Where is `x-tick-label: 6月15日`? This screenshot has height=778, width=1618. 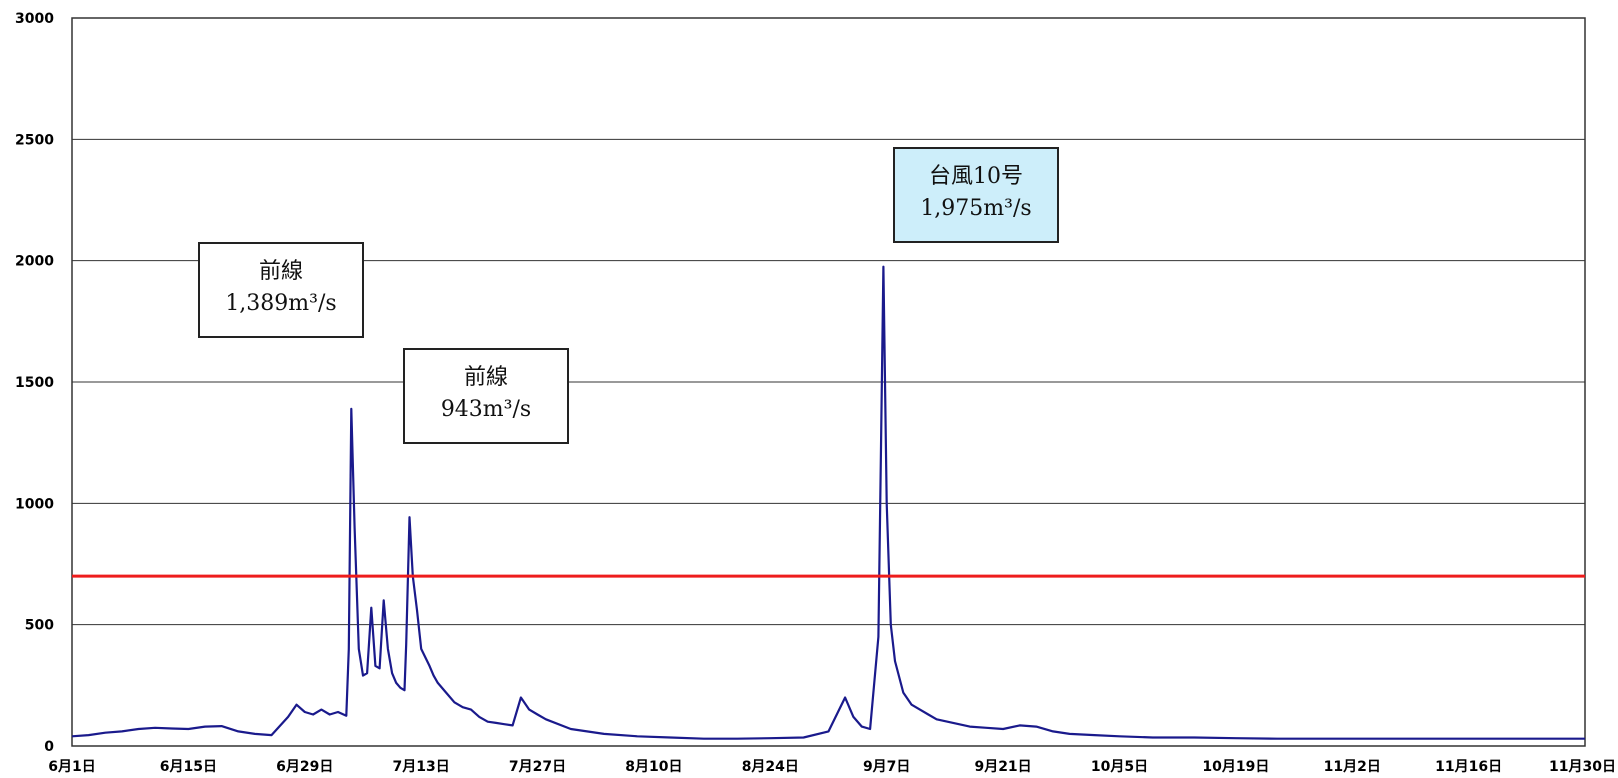 x-tick-label: 6月15日 is located at coordinates (188, 767).